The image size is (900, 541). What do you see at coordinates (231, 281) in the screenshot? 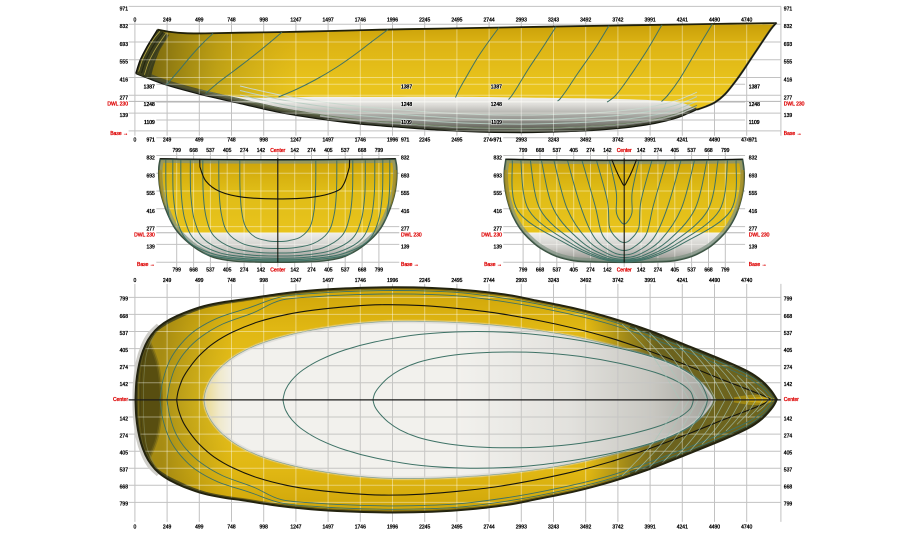
I see `svg-text: 748` at bounding box center [231, 281].